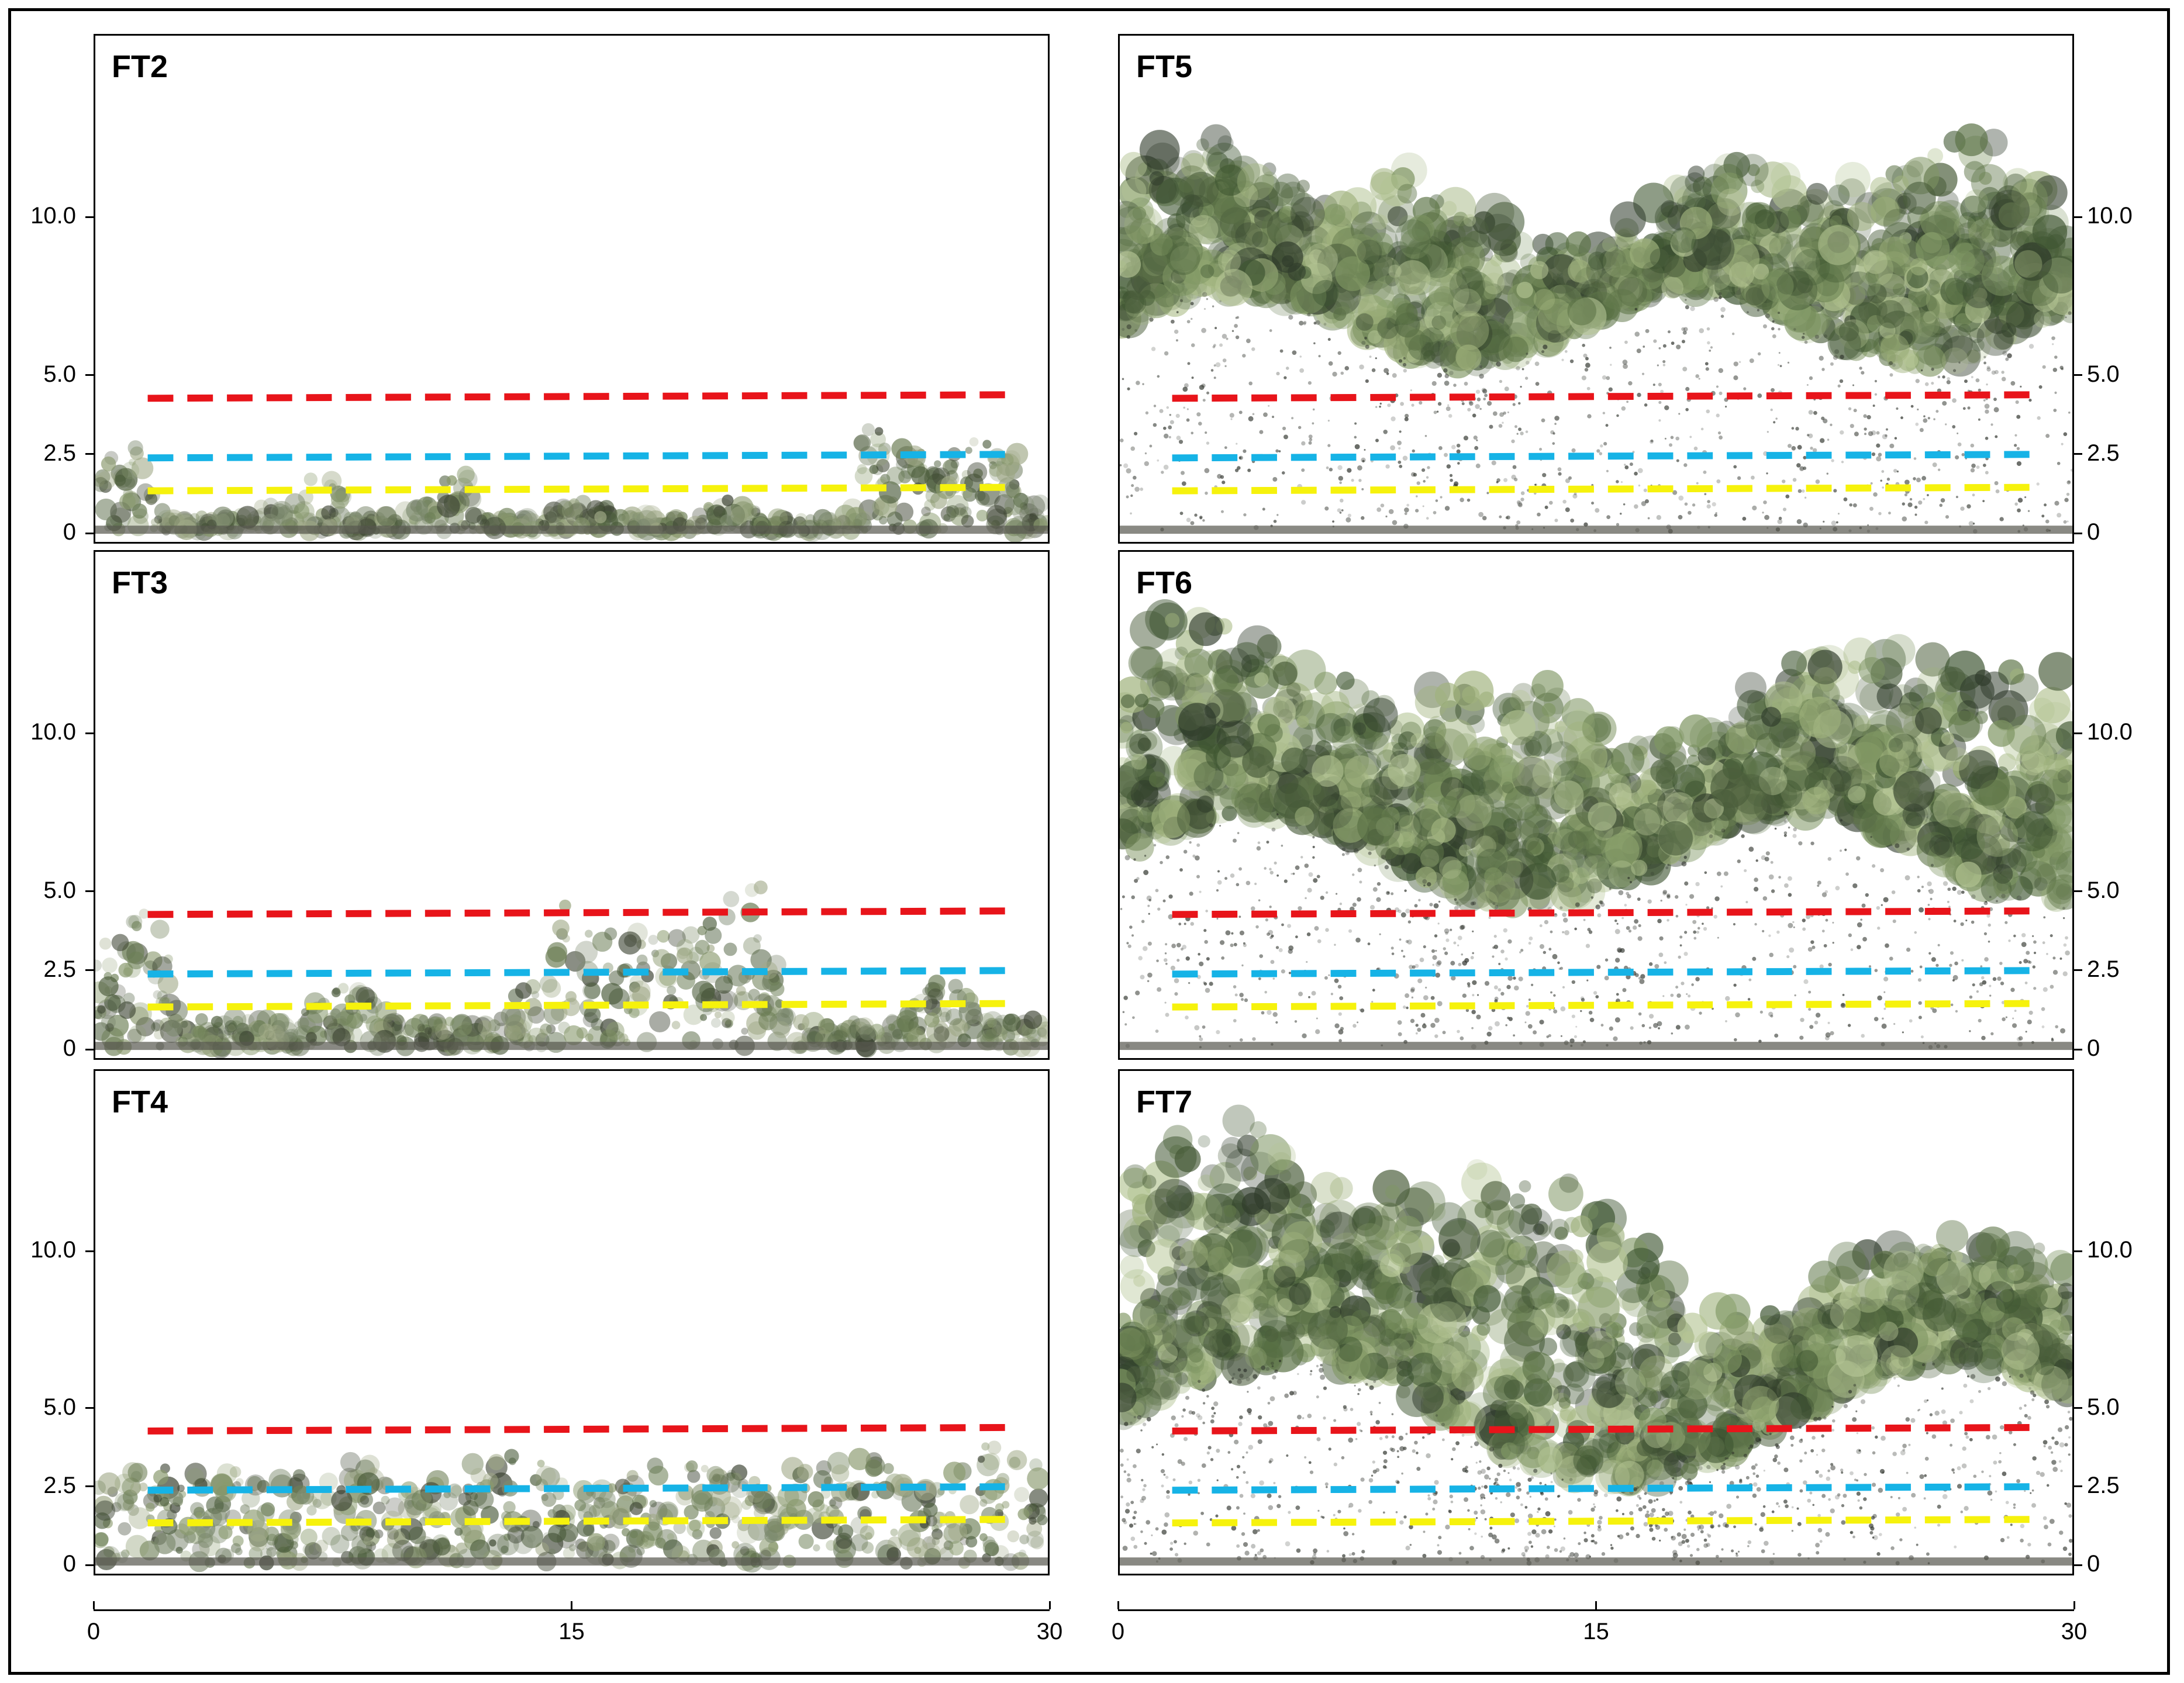 Image resolution: width=2184 pixels, height=1683 pixels. Describe the element at coordinates (572, 805) in the screenshot. I see `point-cloud-panel-ft3: FT3` at that location.